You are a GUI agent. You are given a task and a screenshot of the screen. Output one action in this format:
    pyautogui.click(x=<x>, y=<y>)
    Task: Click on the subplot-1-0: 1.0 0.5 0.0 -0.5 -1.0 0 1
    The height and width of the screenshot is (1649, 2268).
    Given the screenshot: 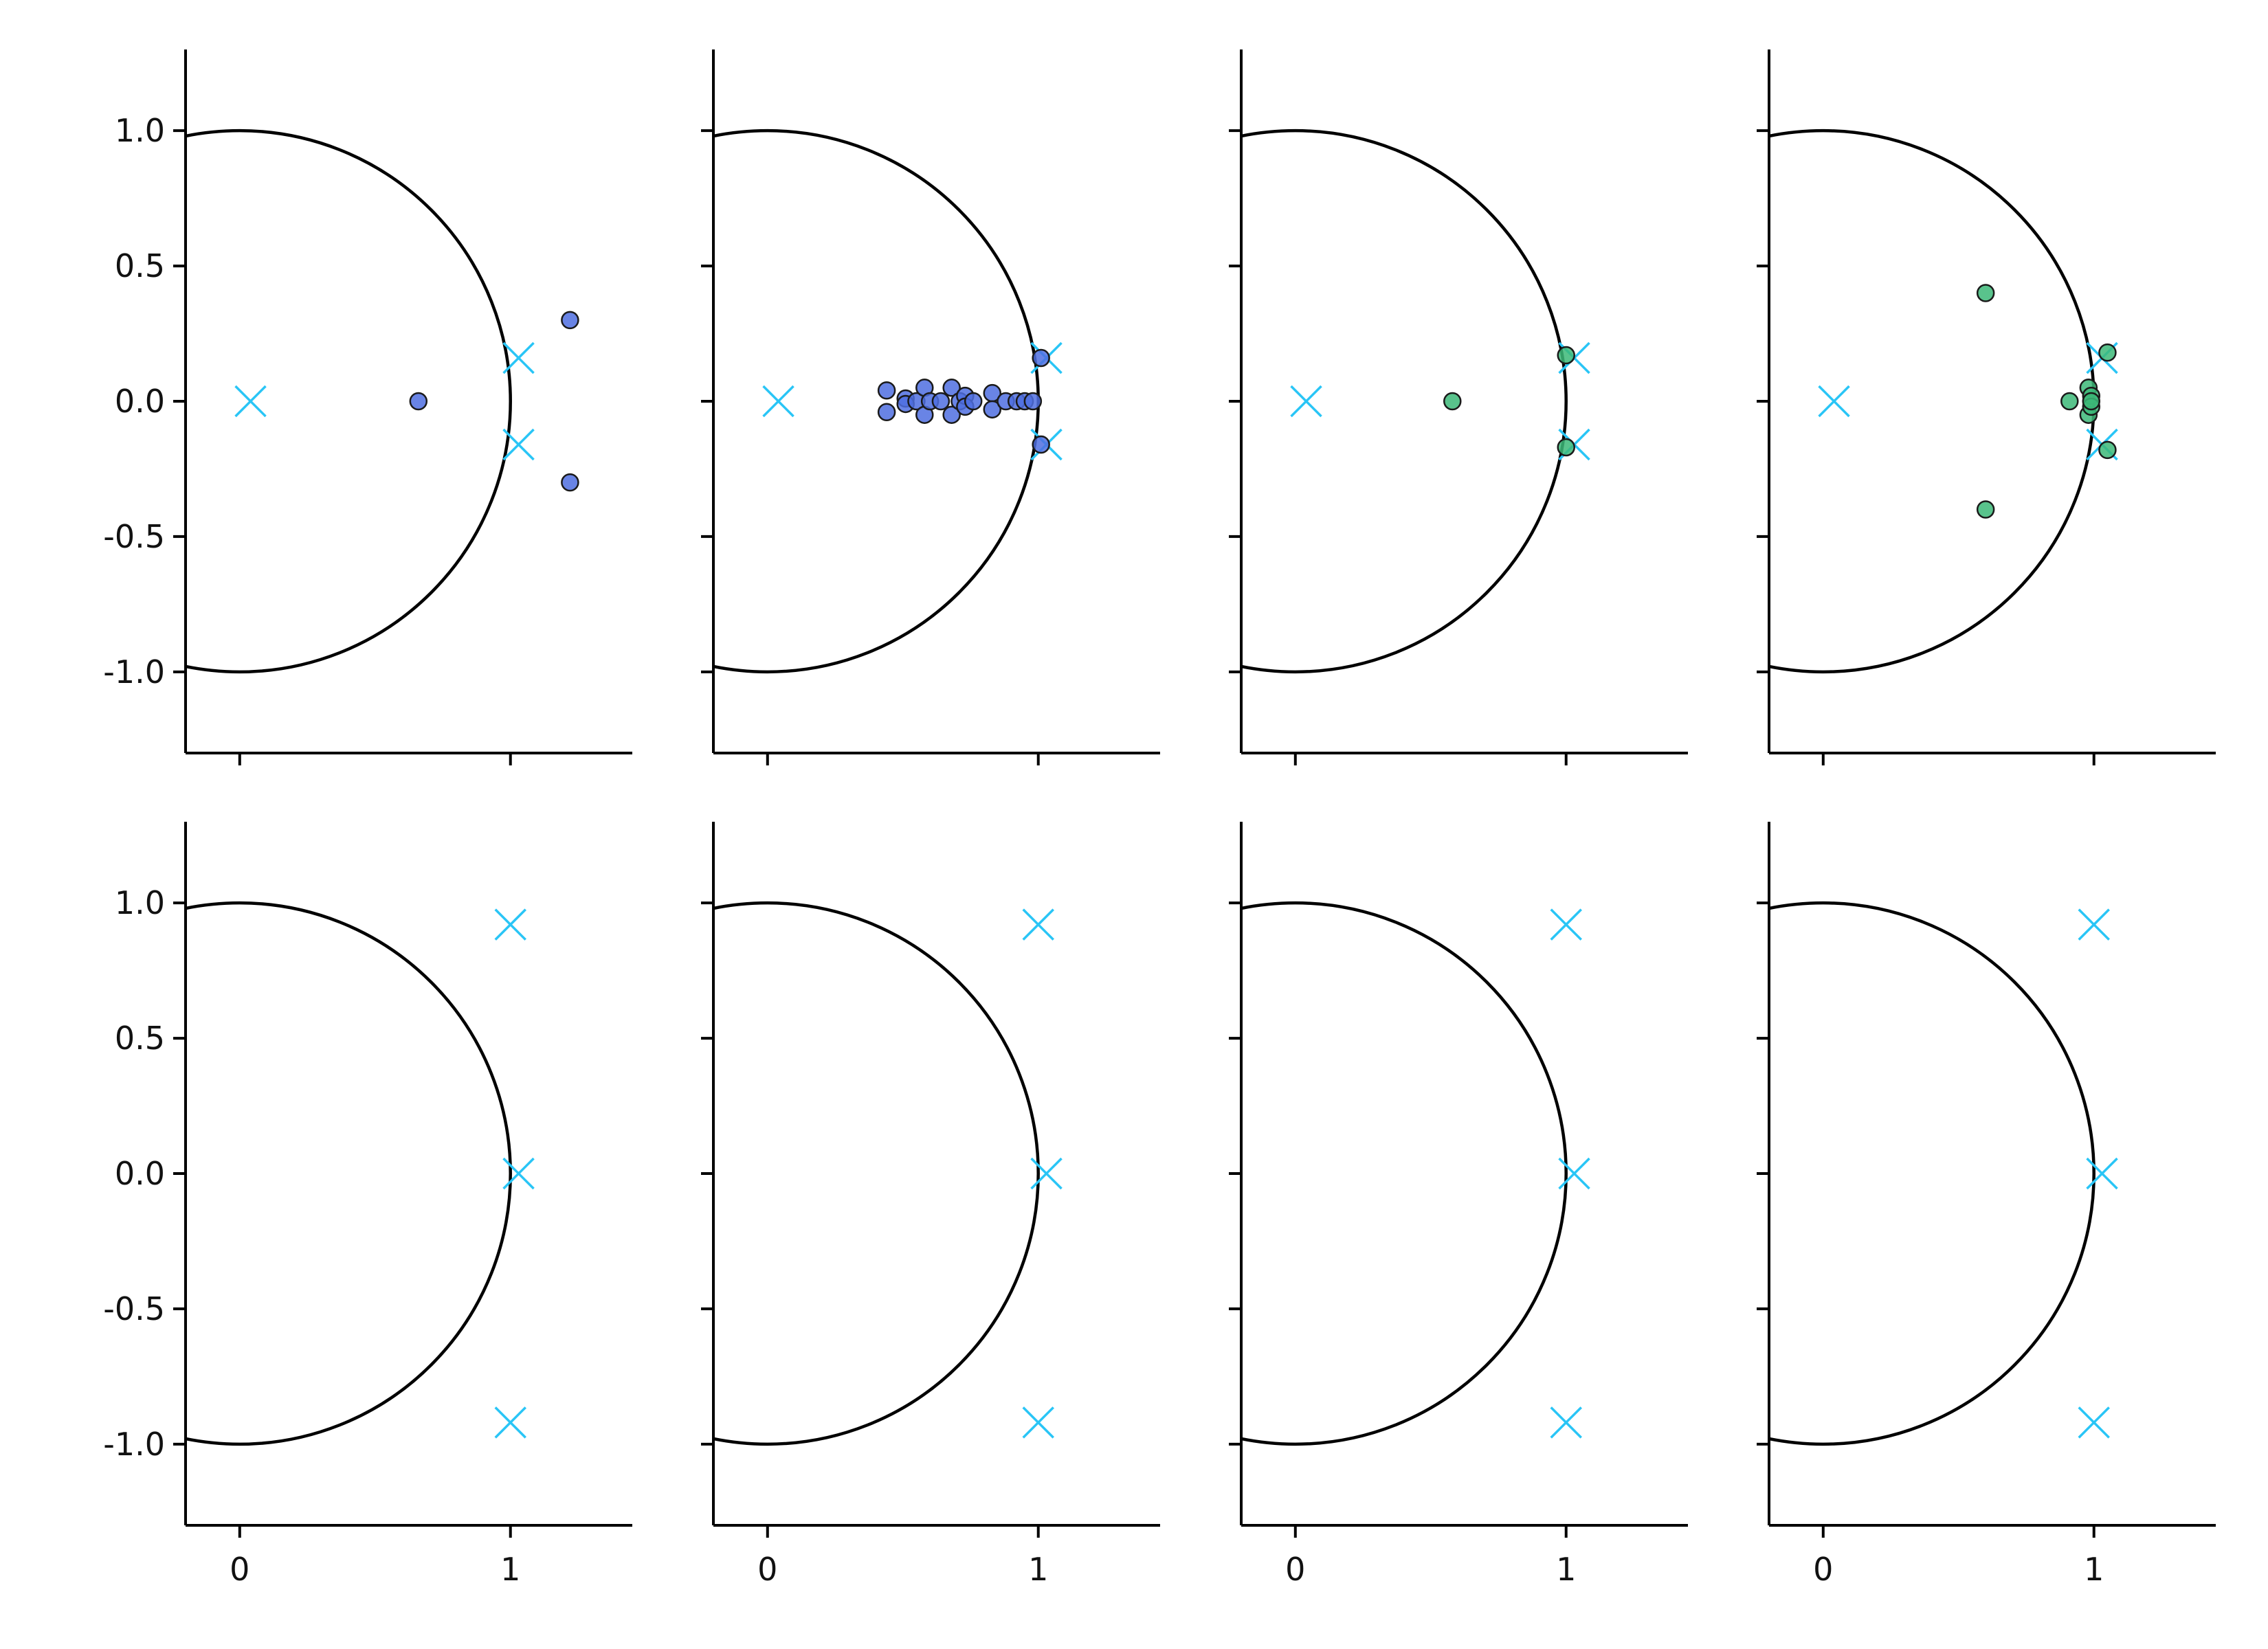 What is the action you would take?
    pyautogui.click(x=368, y=1205)
    